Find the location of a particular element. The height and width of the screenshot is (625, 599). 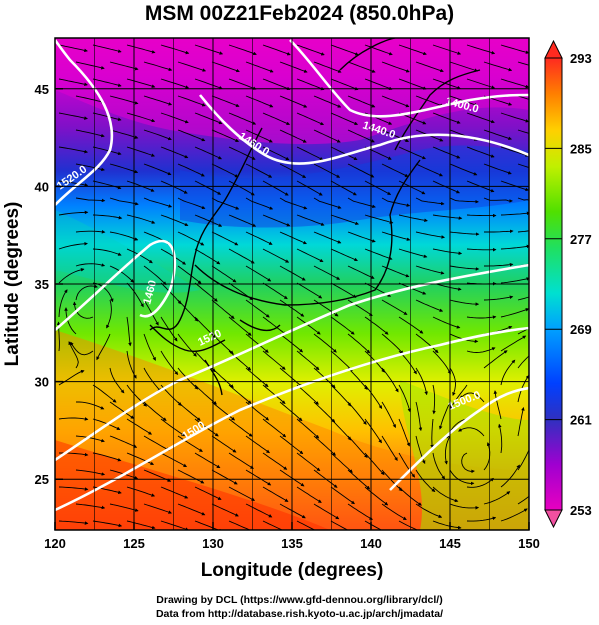

colorbar-ticks: 293 285 277 269 261 253 is located at coordinates (568, 284).